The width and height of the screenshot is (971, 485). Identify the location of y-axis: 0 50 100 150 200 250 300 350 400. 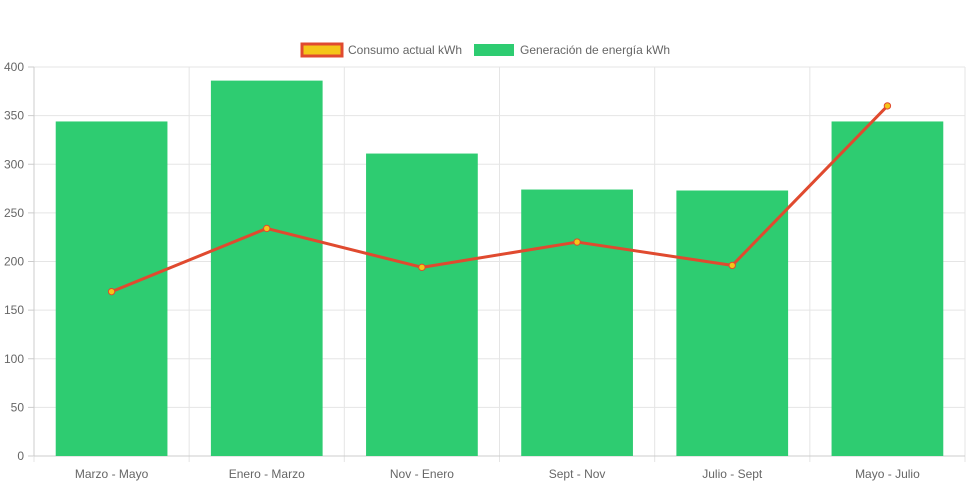
(14, 261).